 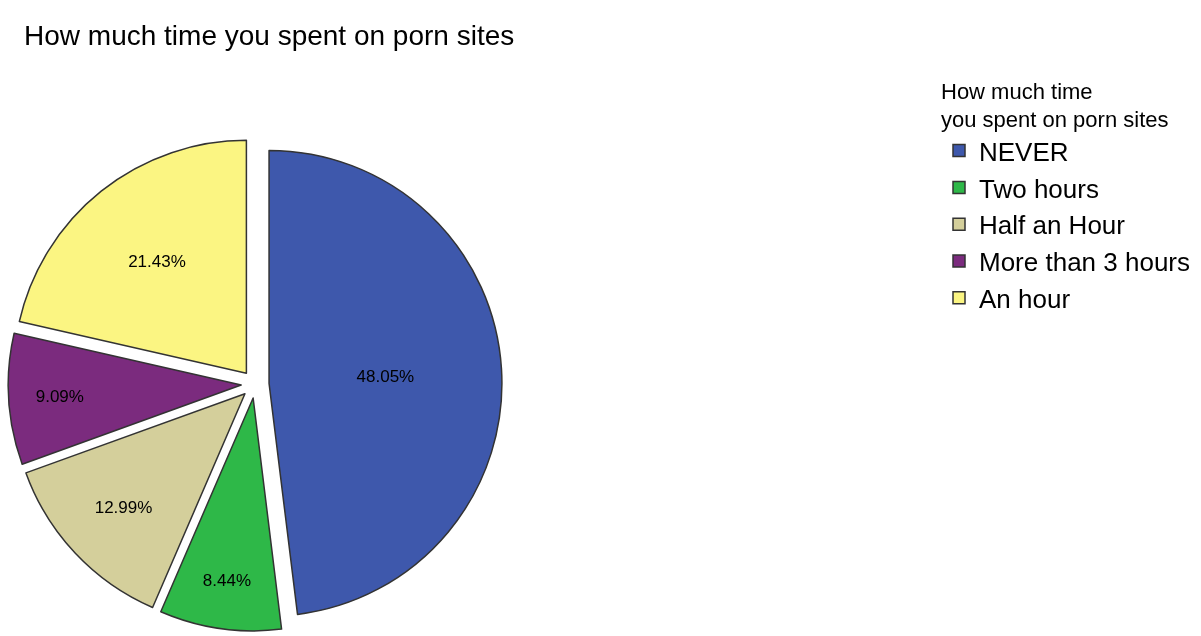 What do you see at coordinates (1052, 225) in the screenshot?
I see `legend-label: Half an Hour` at bounding box center [1052, 225].